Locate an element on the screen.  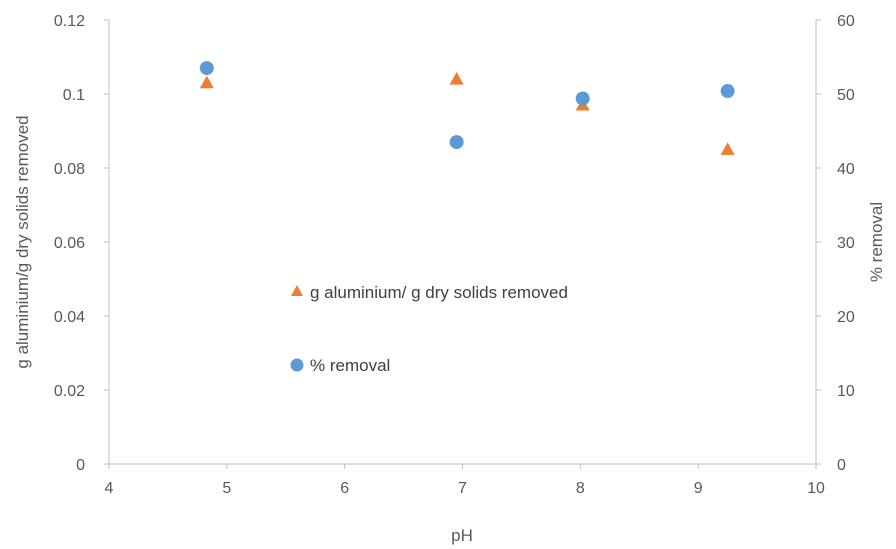
legend-circle-marker is located at coordinates (297, 365).